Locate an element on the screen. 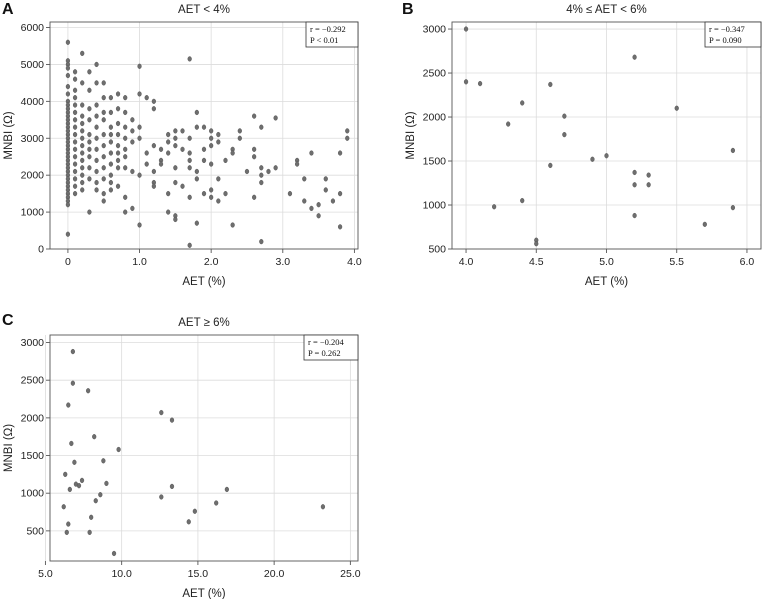 This screenshot has height=599, width=768. y-tick-label: 6000 is located at coordinates (33, 28).